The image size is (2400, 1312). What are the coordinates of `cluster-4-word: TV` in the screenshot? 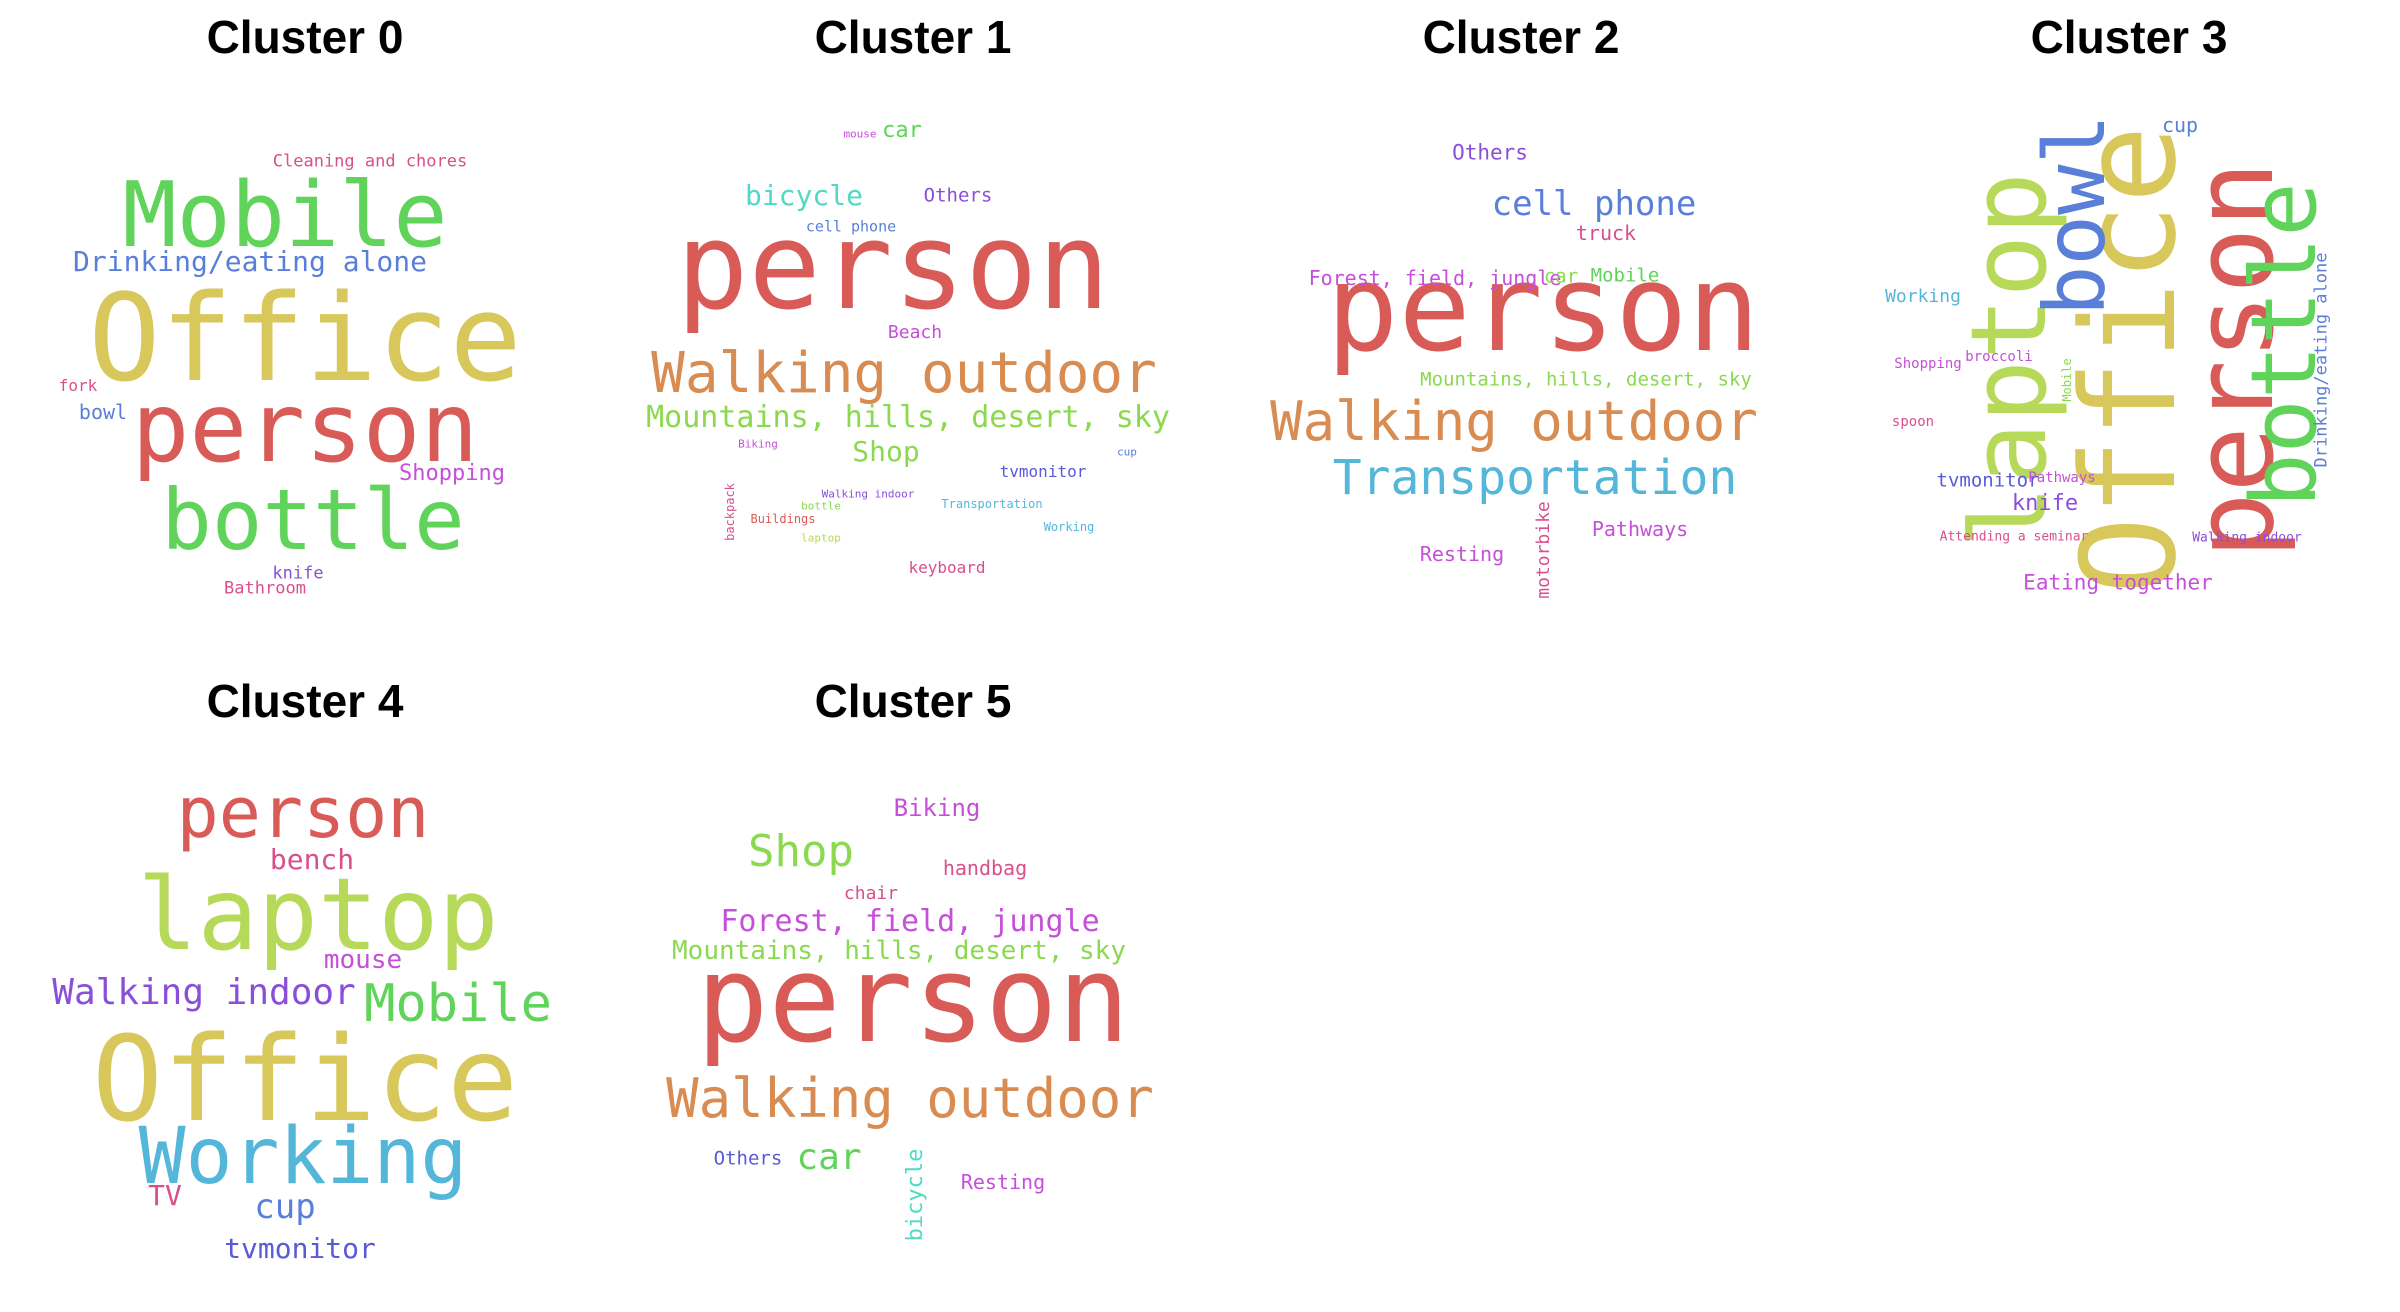 It's located at (165, 1195).